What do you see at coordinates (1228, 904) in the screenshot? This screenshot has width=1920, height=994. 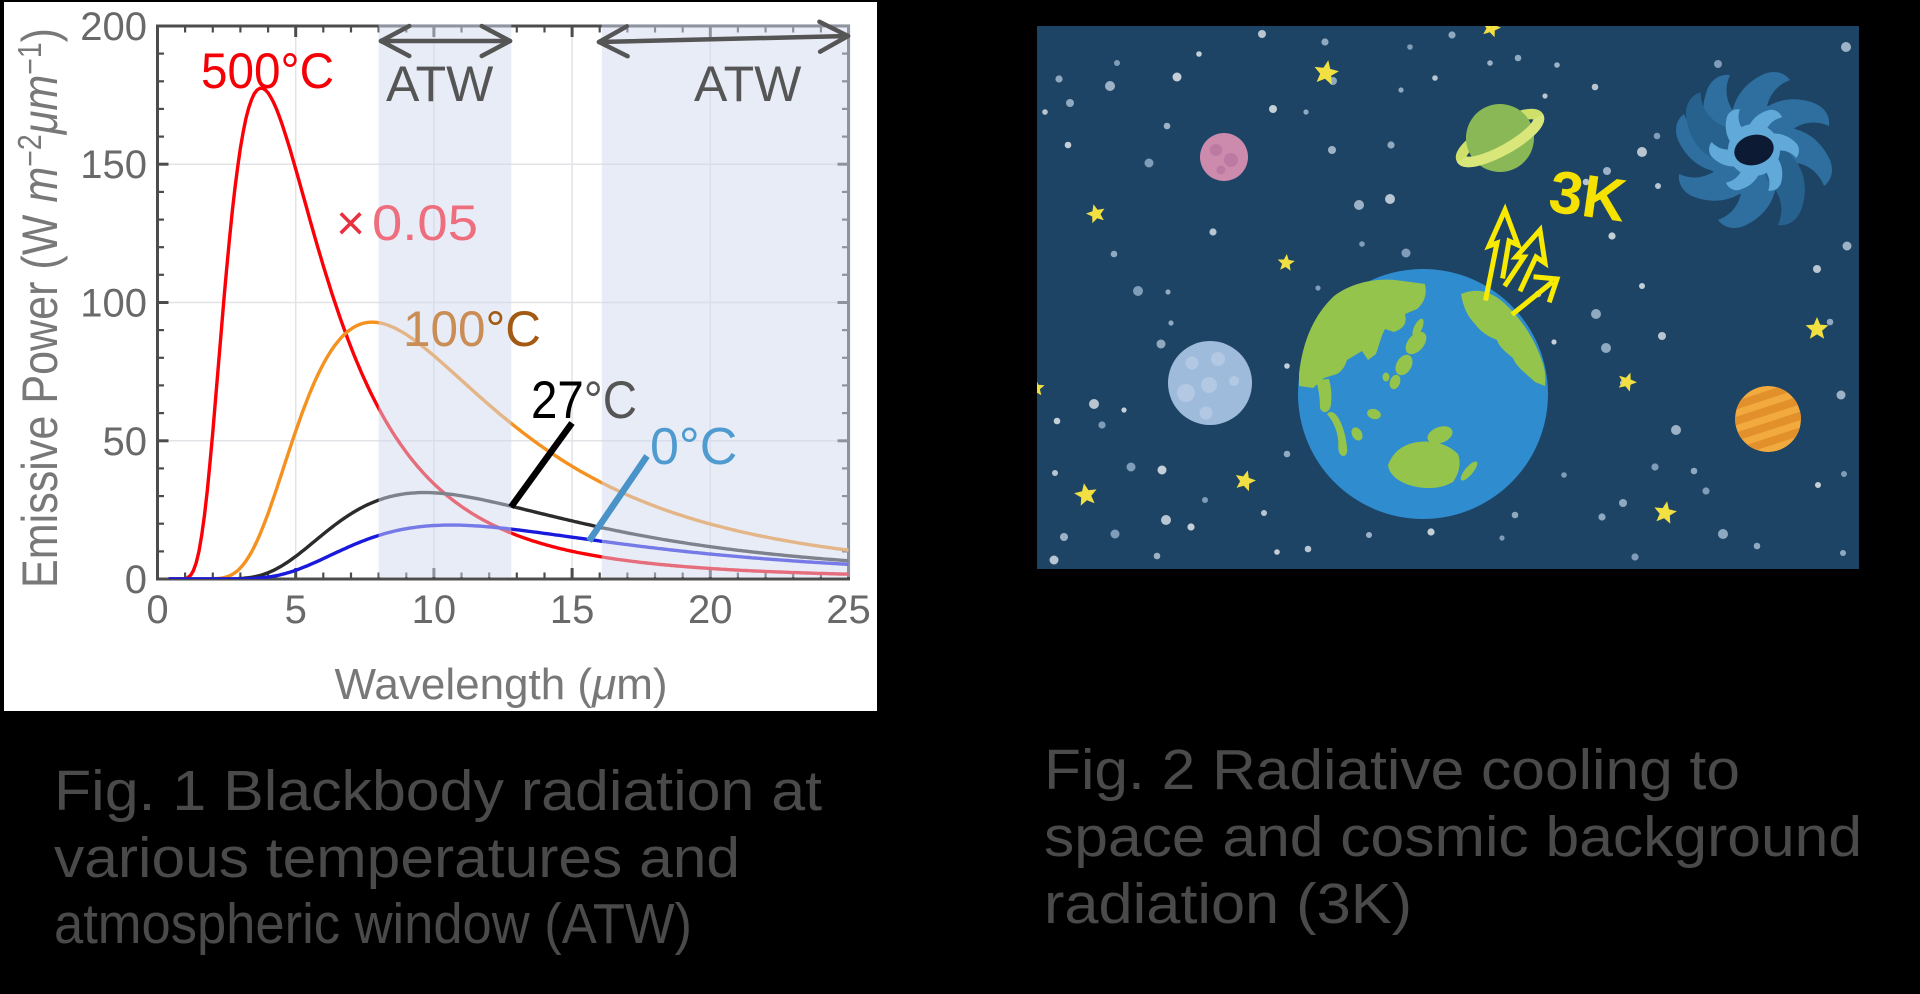 I see `svg-text: radiation (3K)` at bounding box center [1228, 904].